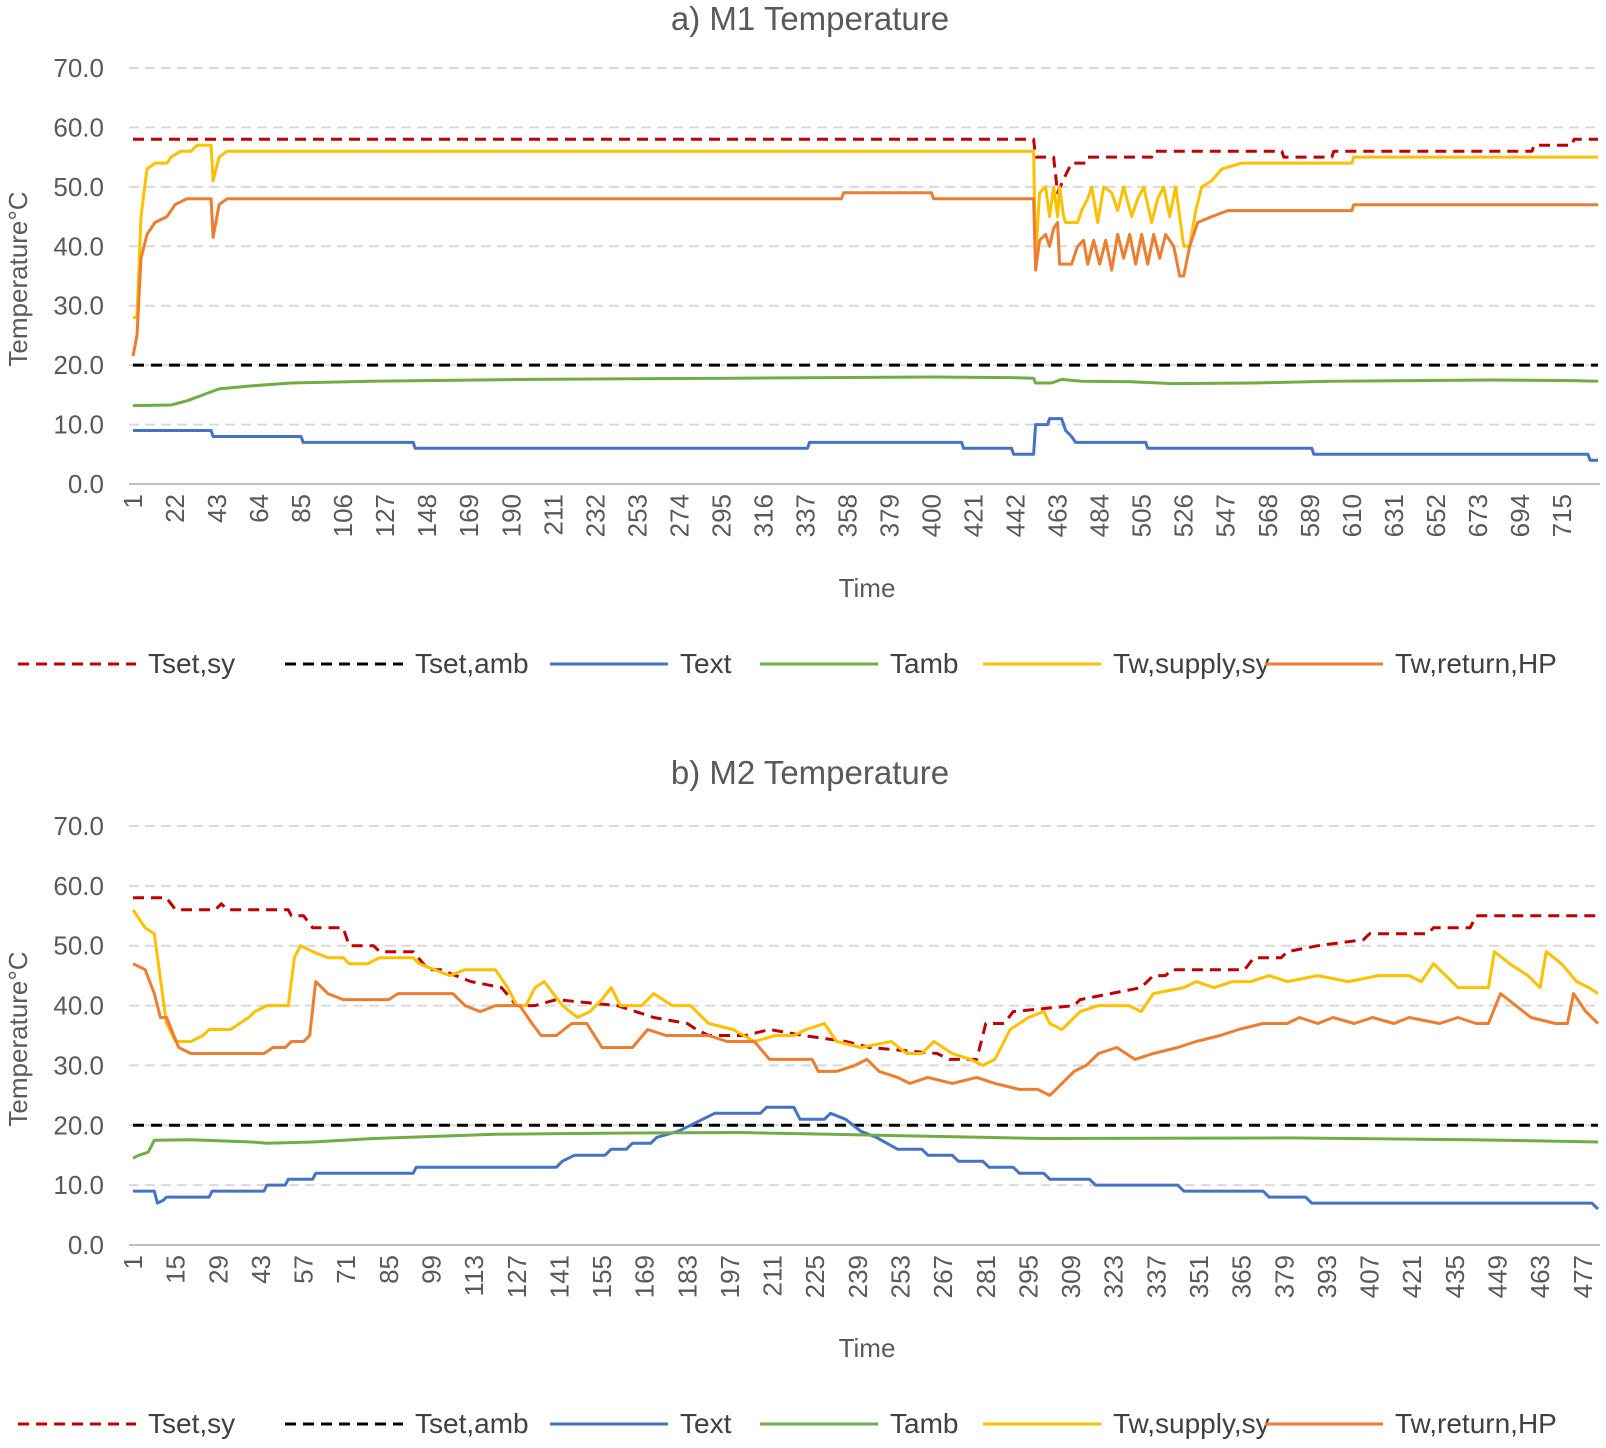 Image resolution: width=1606 pixels, height=1448 pixels. I want to click on panel-a-title: a) M1 Temperature, so click(810, 18).